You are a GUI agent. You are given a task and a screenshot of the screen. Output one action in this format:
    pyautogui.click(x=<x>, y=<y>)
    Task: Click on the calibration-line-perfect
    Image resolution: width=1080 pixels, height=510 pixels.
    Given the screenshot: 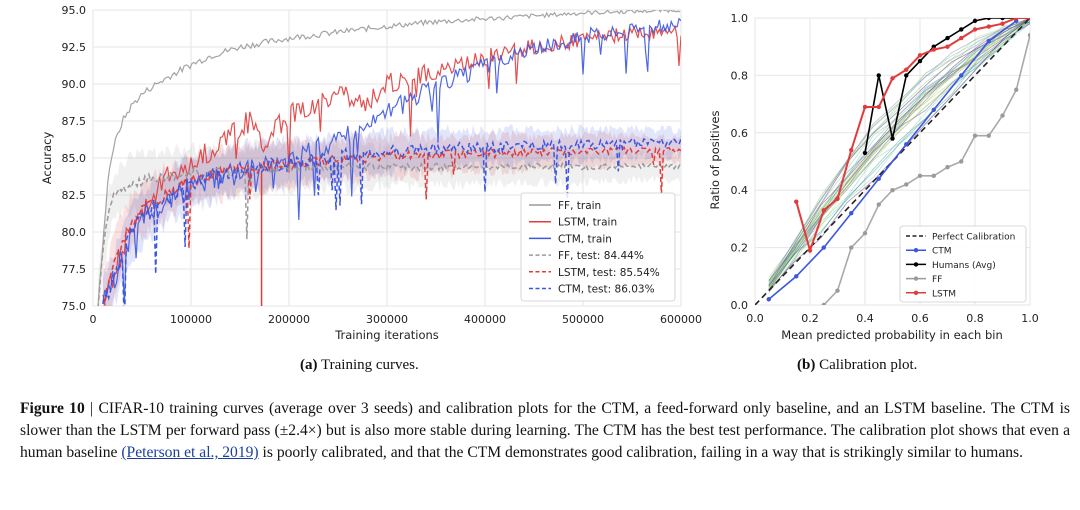 What is the action you would take?
    pyautogui.click(x=892, y=161)
    